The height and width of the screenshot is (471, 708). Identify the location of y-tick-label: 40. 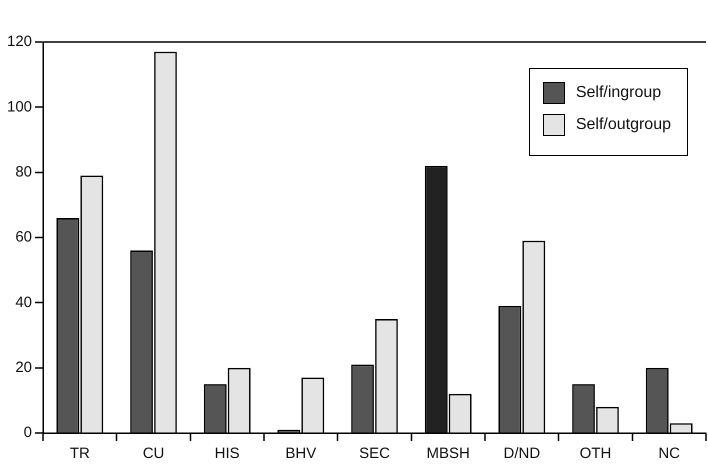
(23, 302).